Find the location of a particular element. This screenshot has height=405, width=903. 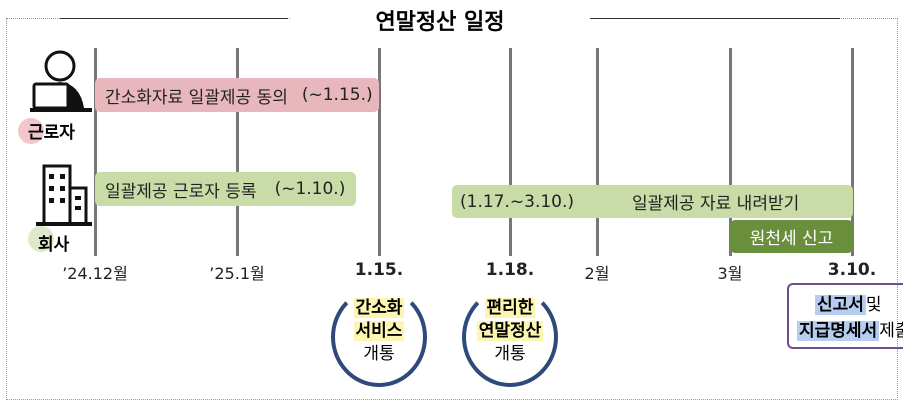

bar-text: 간소화자료 일괄제공 동의 is located at coordinates (196, 97).